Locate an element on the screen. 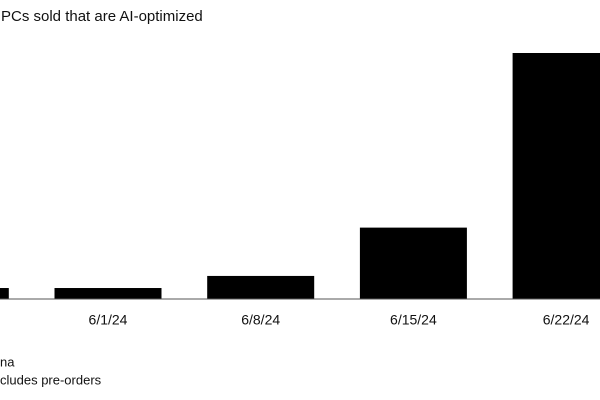 This screenshot has width=600, height=400. note: cludes pre-orders is located at coordinates (51, 379).